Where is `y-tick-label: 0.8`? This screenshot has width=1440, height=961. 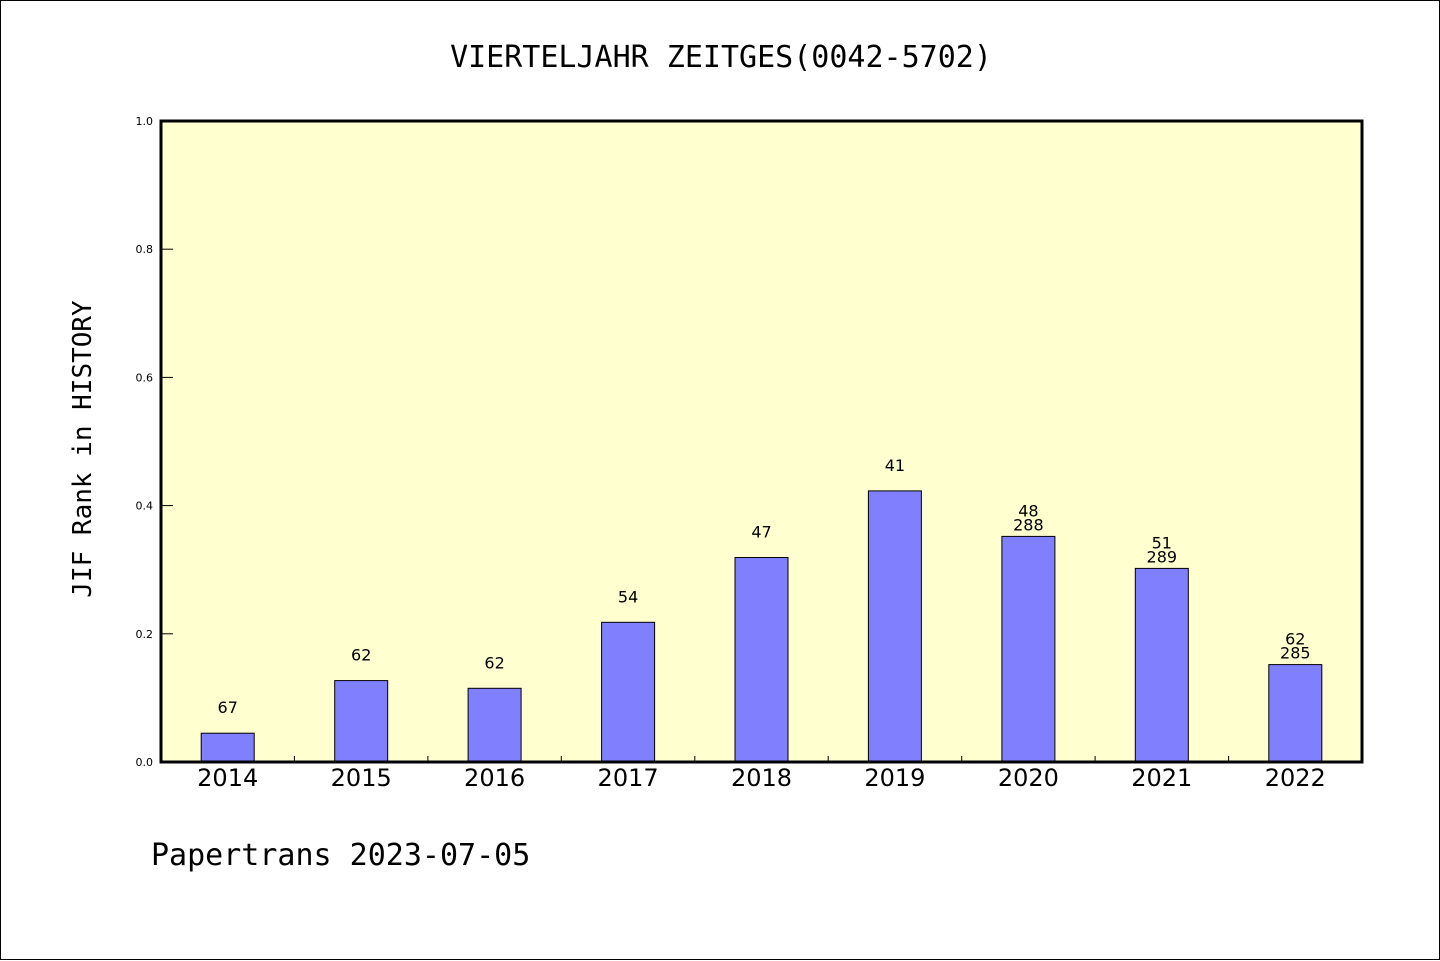 y-tick-label: 0.8 is located at coordinates (145, 249).